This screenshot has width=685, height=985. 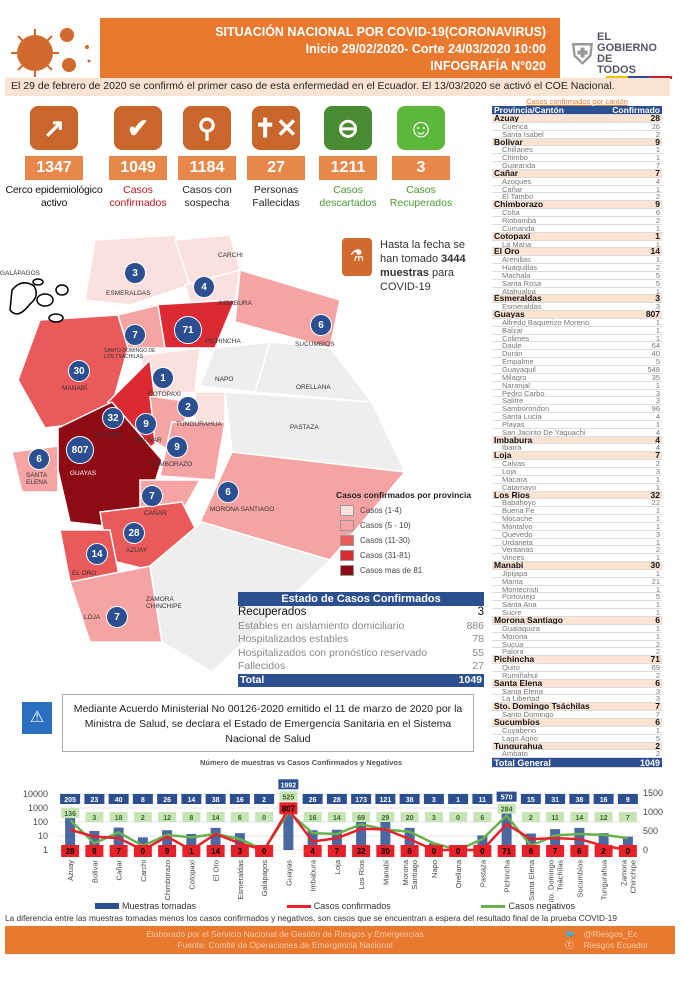 I want to click on canton-row: Riobamba 2, so click(x=577, y=221).